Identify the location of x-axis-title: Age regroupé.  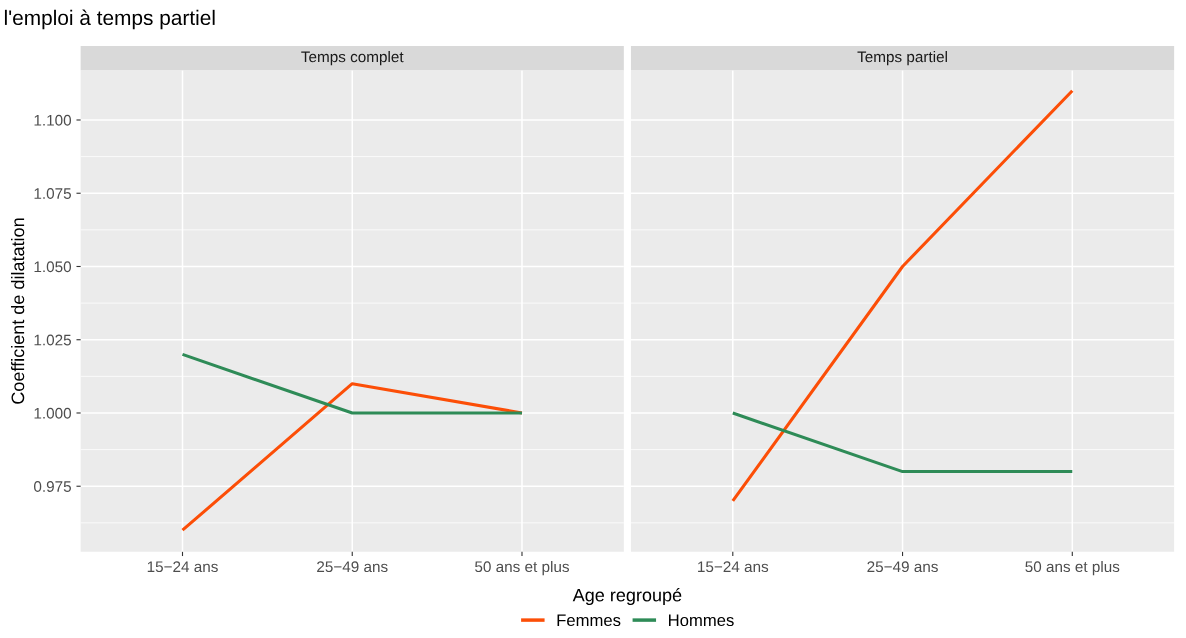
(627, 597).